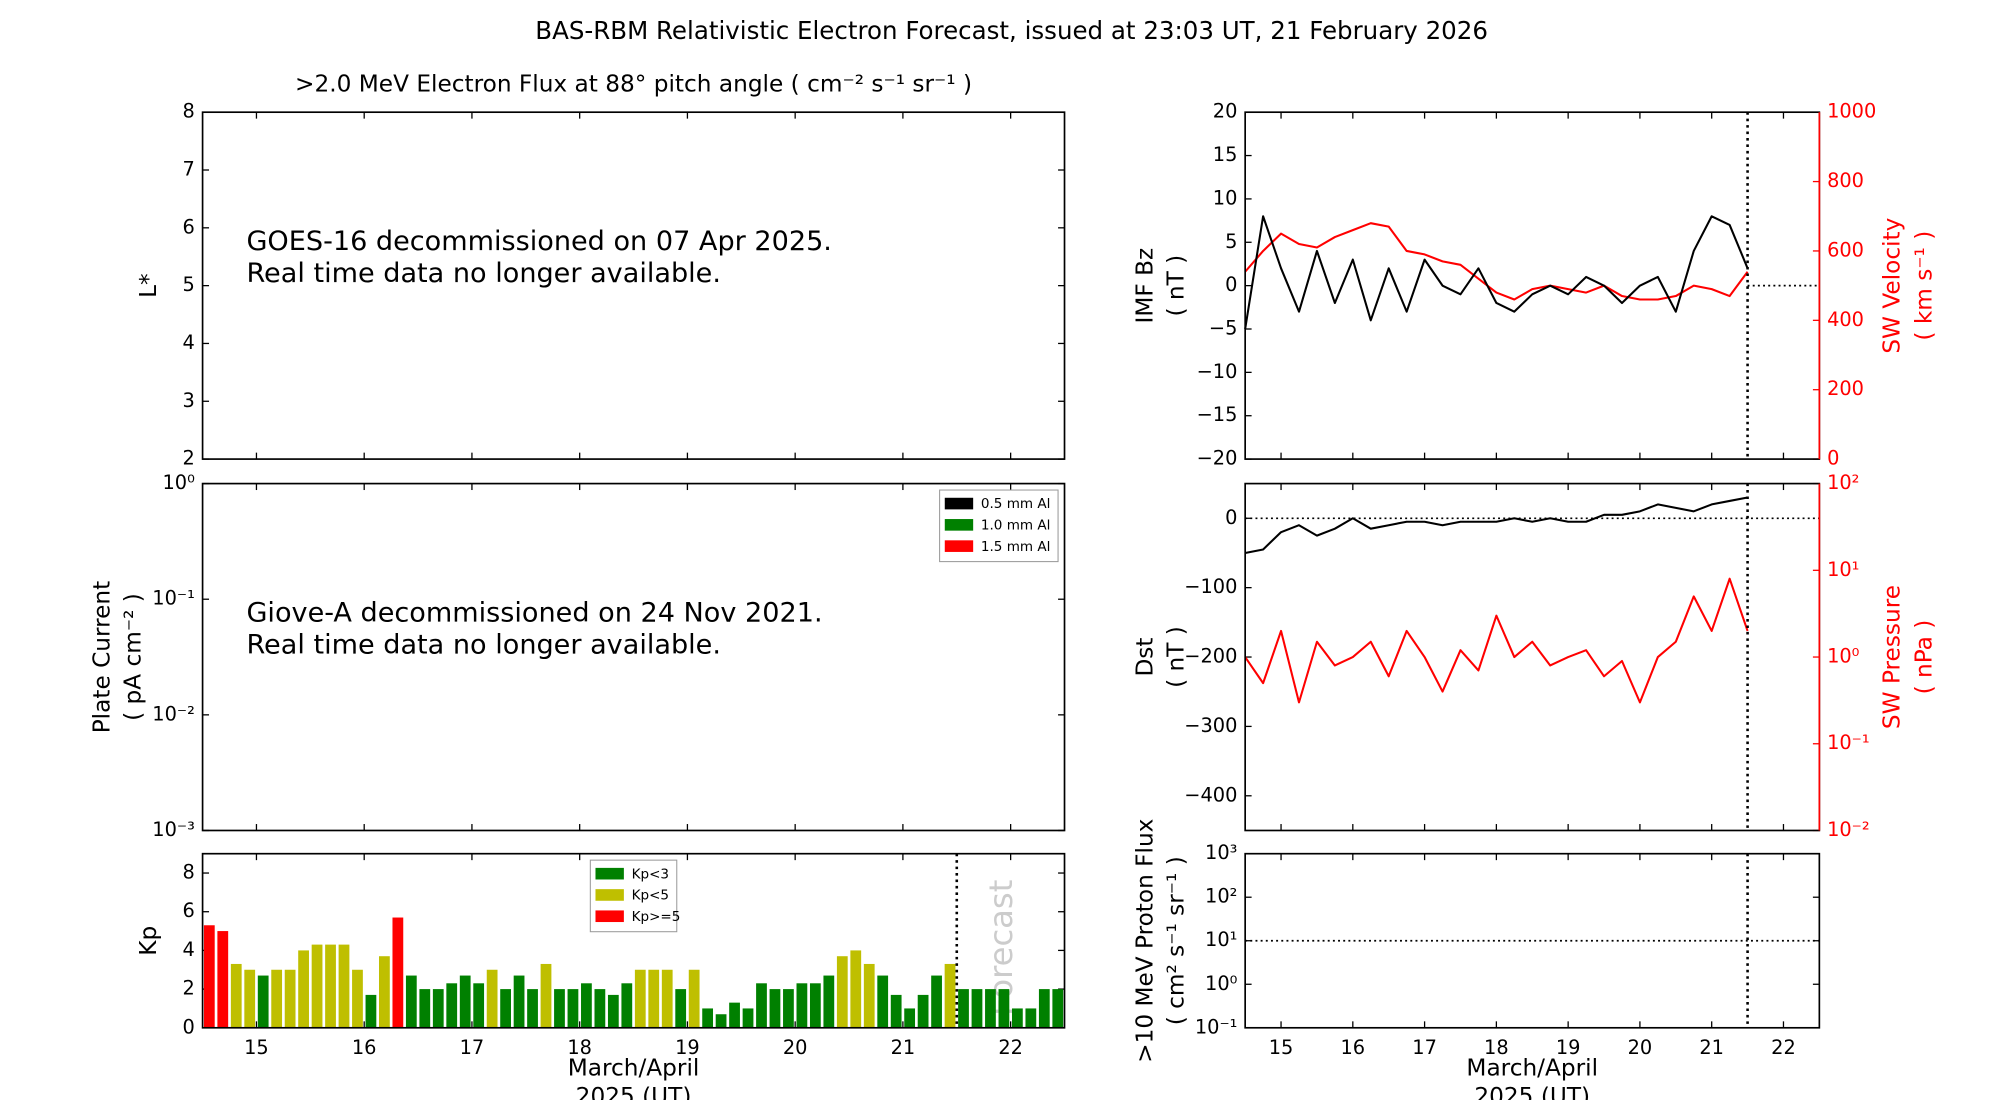  Describe the element at coordinates (634, 1091) in the screenshot. I see `x-label: 2025 (UT)` at that location.